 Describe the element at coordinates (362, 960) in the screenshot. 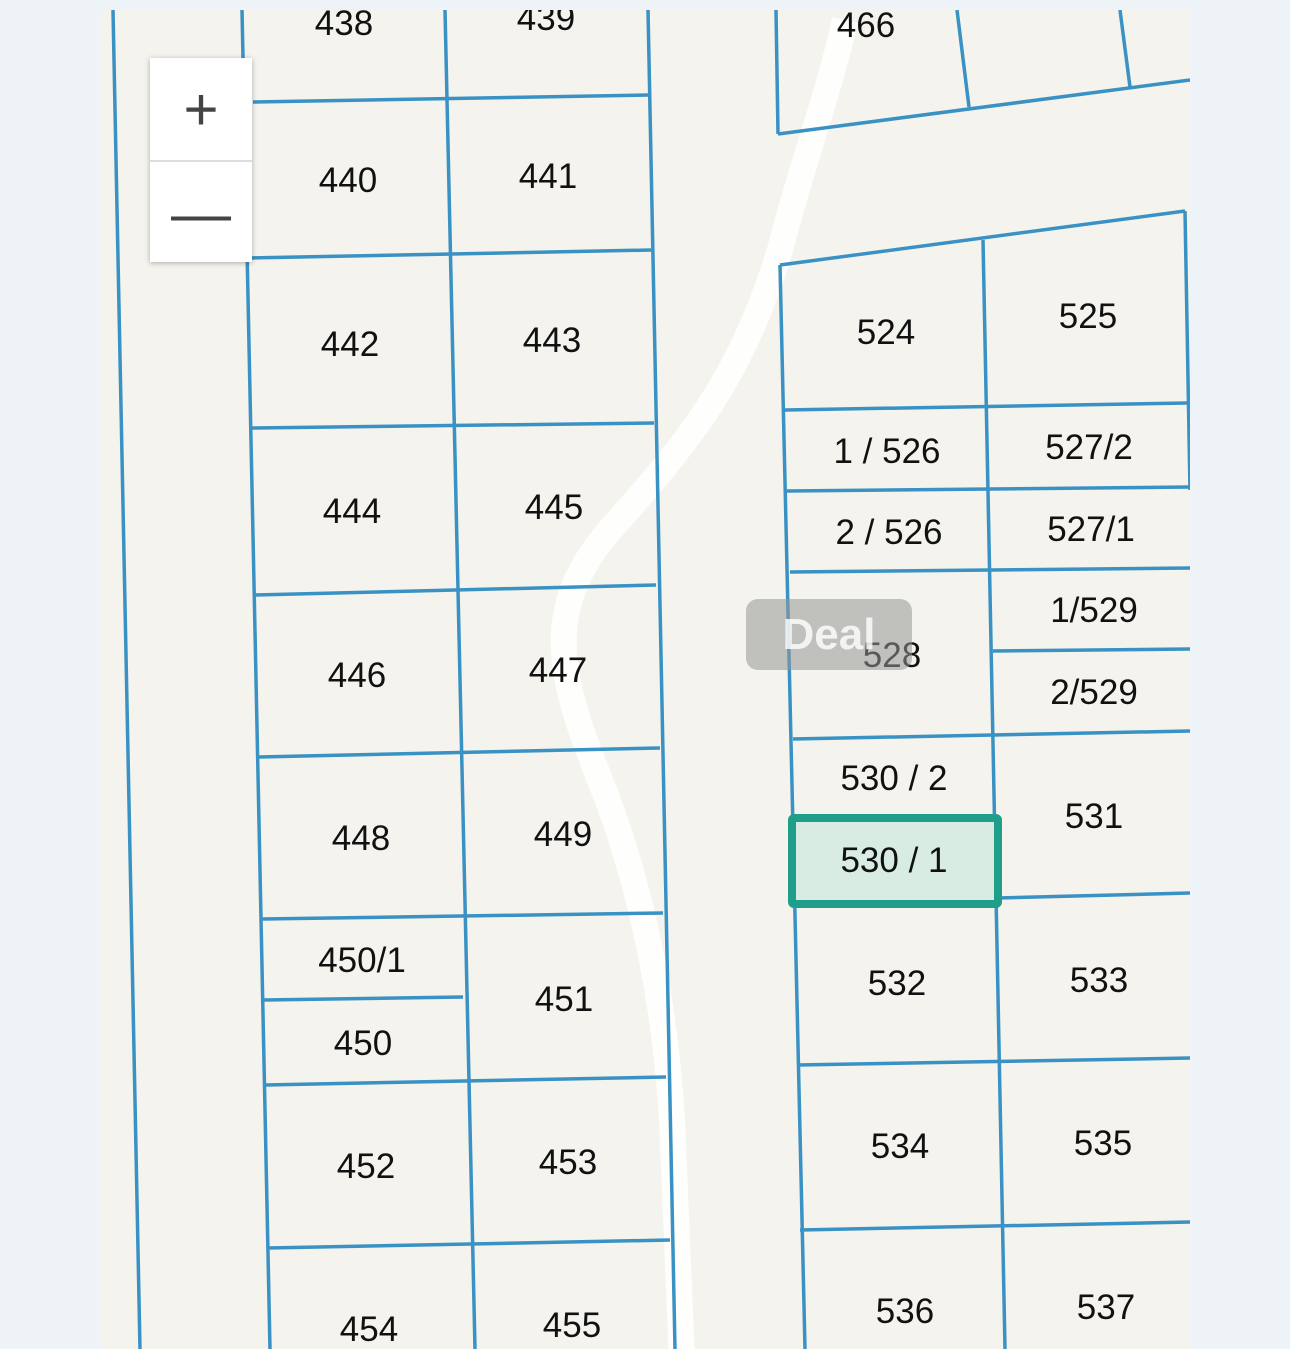

I see `parcel-label: 450/1` at that location.